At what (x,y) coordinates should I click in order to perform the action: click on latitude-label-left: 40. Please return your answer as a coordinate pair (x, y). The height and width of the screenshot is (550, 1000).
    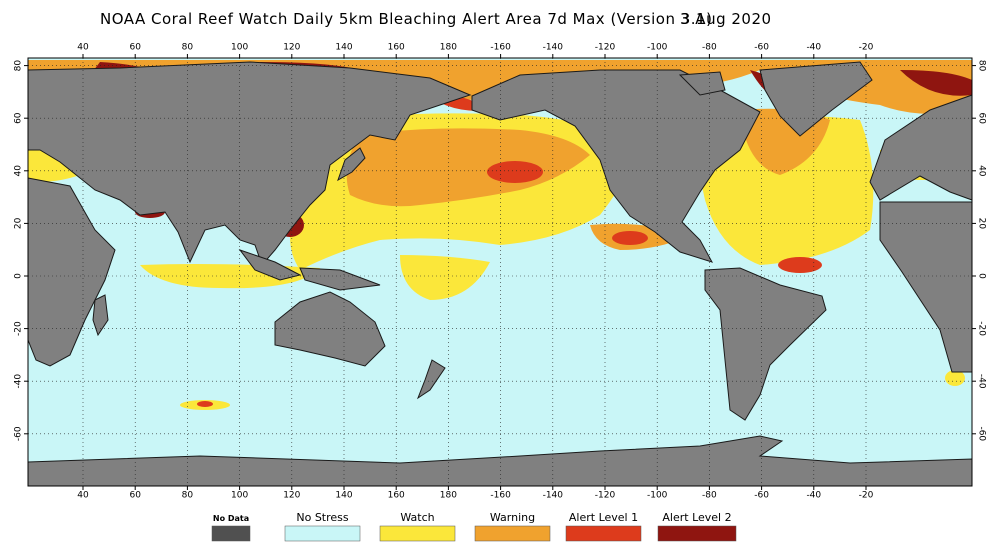
    Looking at the image, I should click on (19, 171).